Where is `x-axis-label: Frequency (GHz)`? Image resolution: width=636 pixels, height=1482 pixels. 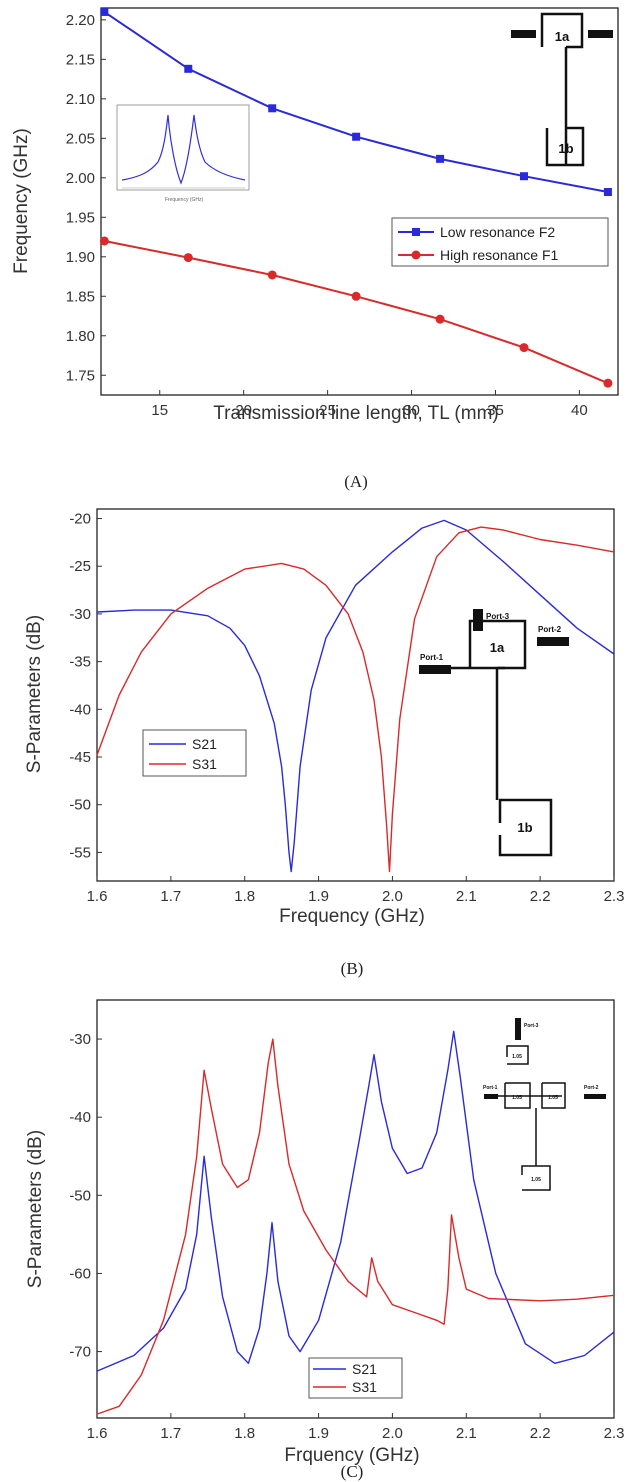
x-axis-label: Frequency (GHz) is located at coordinates (352, 916).